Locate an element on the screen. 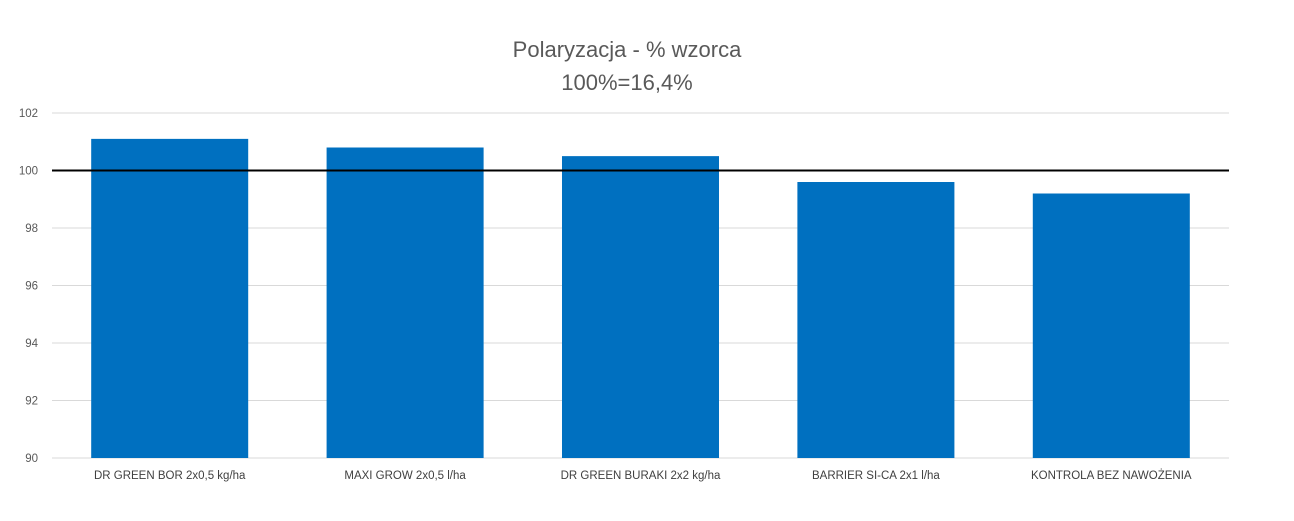 This screenshot has height=521, width=1294. x-category-label: DR GREEN BURAKI 2x2 kg/ha is located at coordinates (641, 476).